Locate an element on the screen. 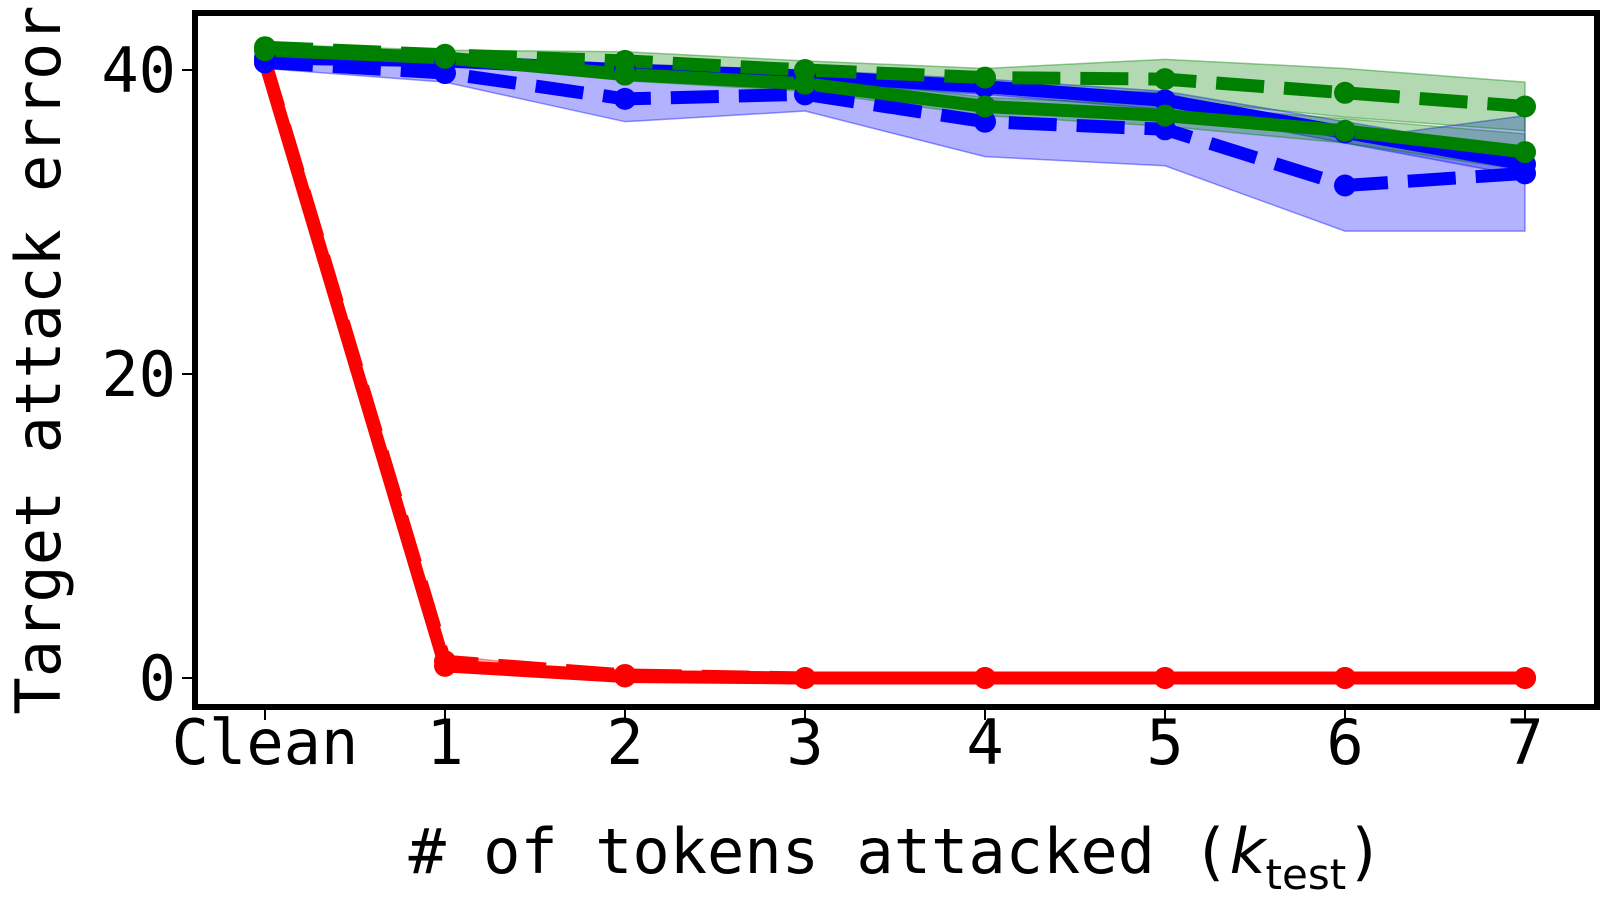 This screenshot has width=1608, height=901. x-axis-label-main: # of tokens attacked ( is located at coordinates (818, 851).